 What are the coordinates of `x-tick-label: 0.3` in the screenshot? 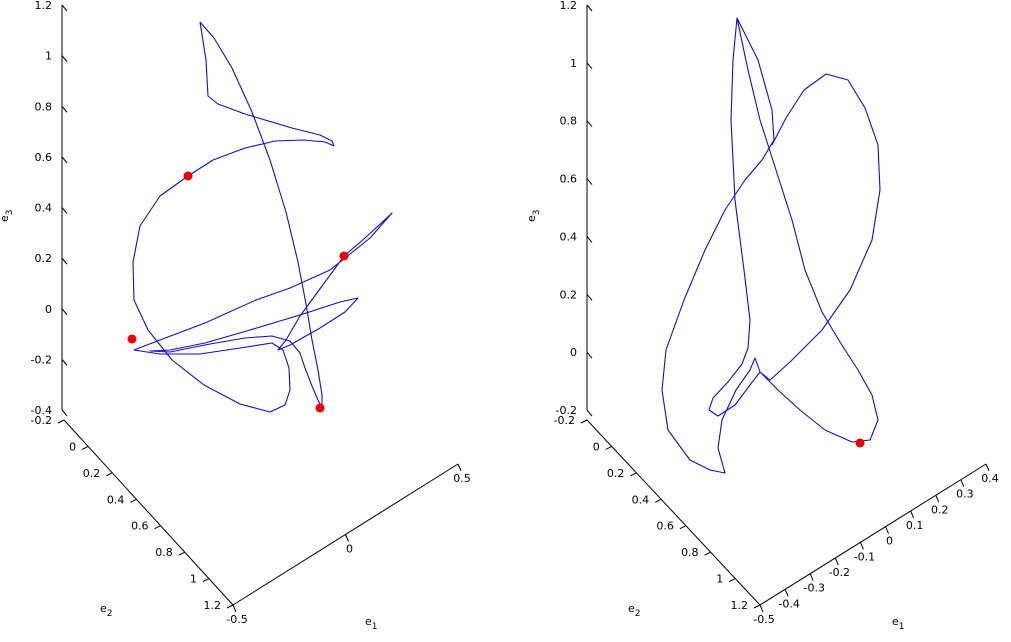 It's located at (965, 494).